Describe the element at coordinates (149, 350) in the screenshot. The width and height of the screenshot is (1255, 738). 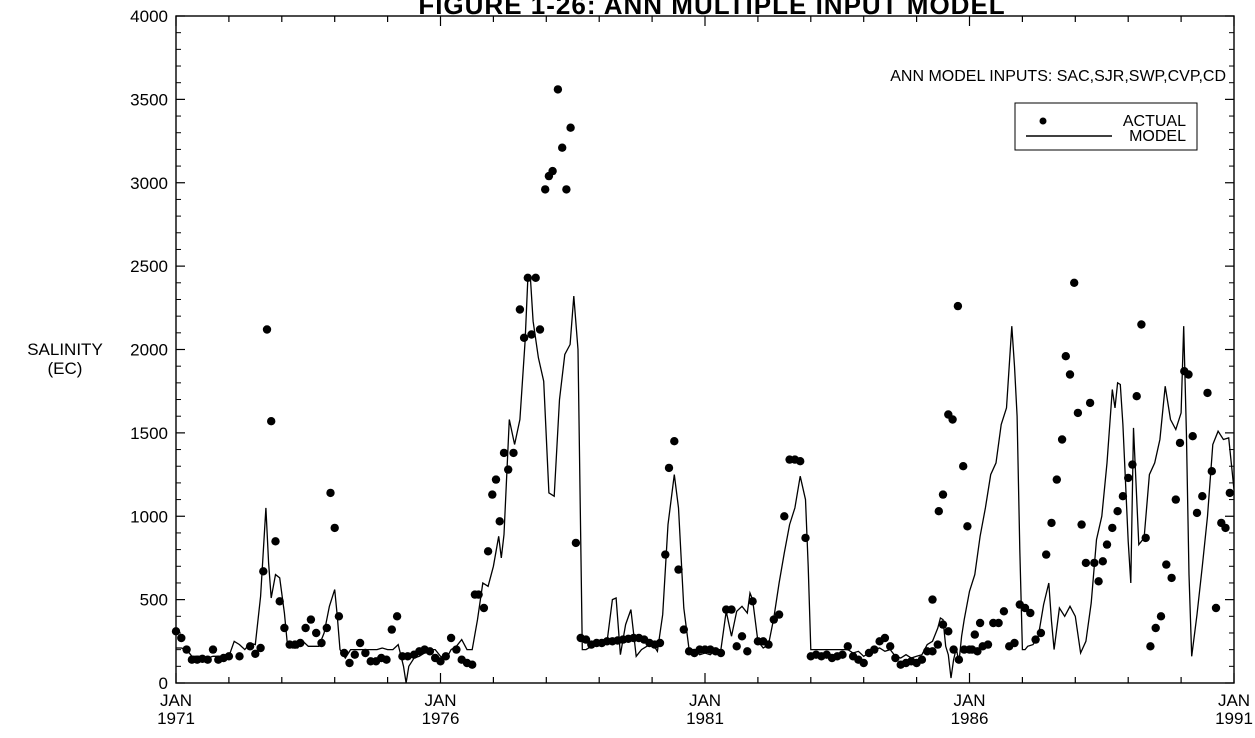
I see `y-tick-label: 2000` at that location.